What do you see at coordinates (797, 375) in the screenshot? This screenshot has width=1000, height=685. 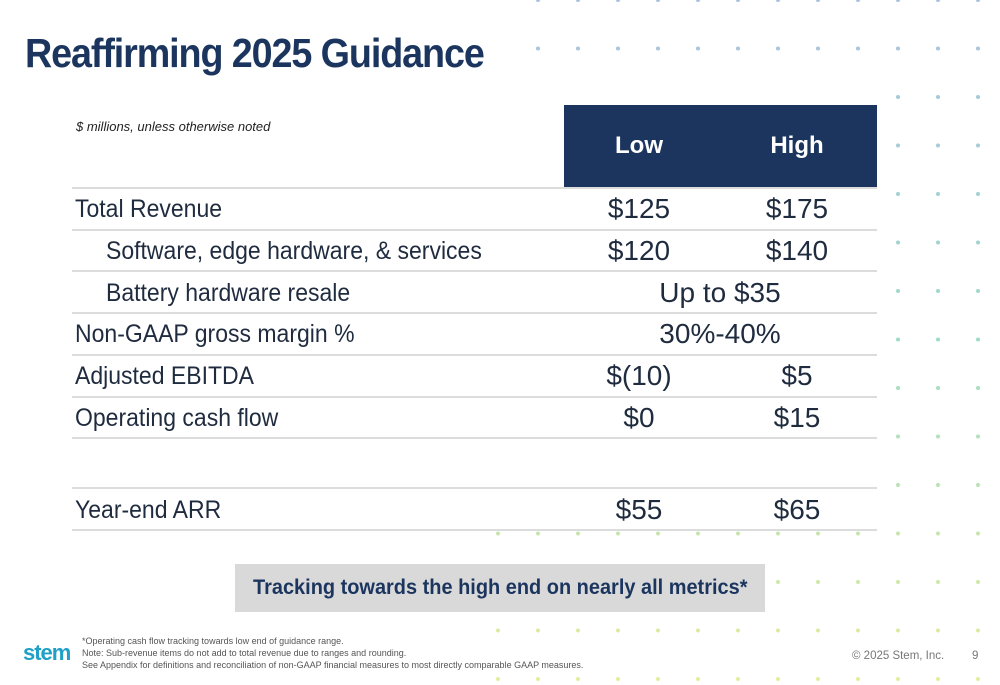 I see `high-value: $5` at bounding box center [797, 375].